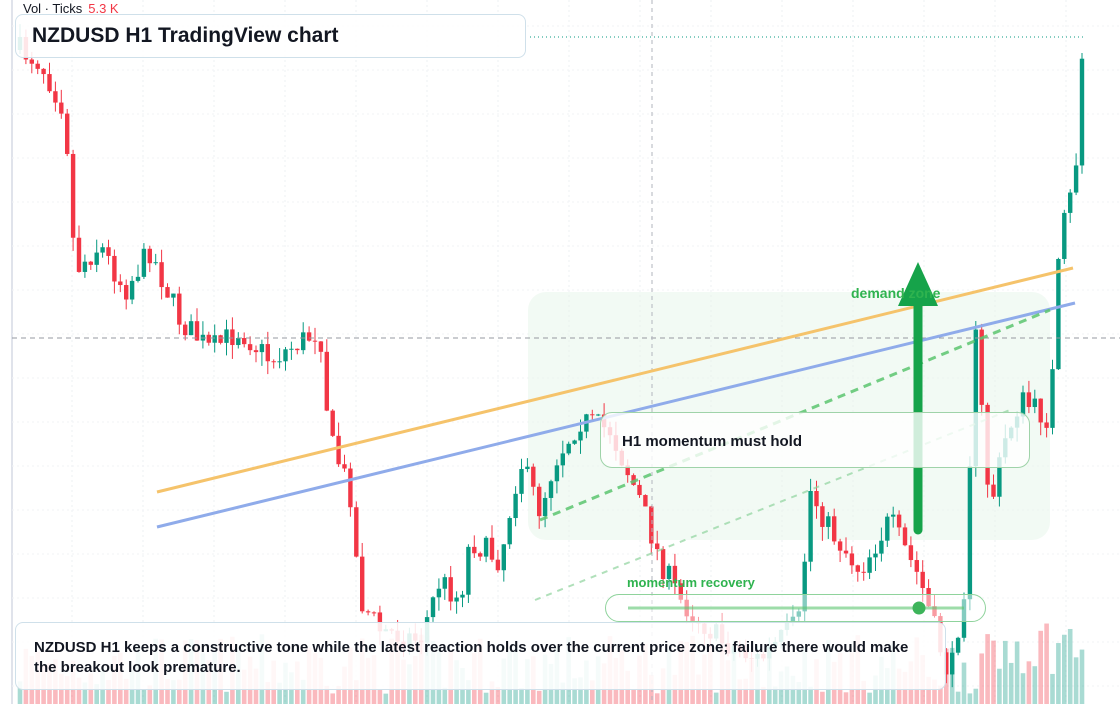 The height and width of the screenshot is (704, 1120). What do you see at coordinates (919, 608) in the screenshot?
I see `slider-knob` at bounding box center [919, 608].